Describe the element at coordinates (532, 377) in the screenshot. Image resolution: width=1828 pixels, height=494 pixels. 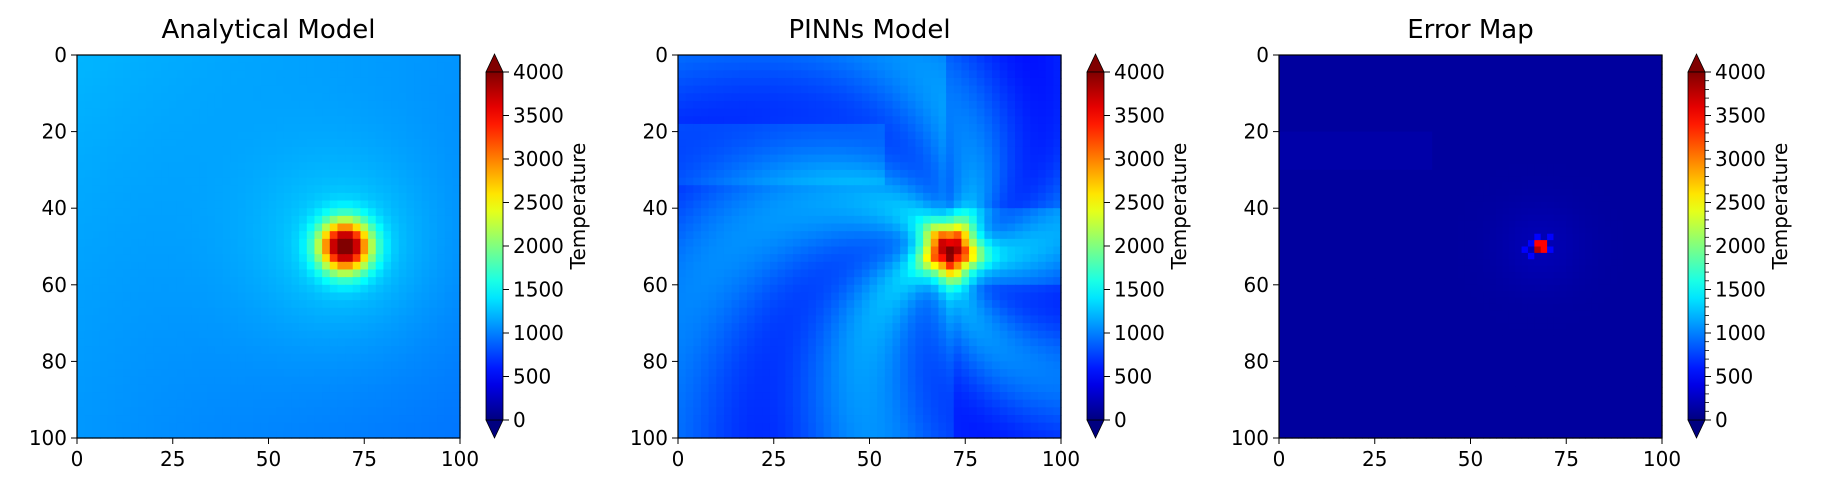
I see `colorbar-tick-label: 500` at that location.